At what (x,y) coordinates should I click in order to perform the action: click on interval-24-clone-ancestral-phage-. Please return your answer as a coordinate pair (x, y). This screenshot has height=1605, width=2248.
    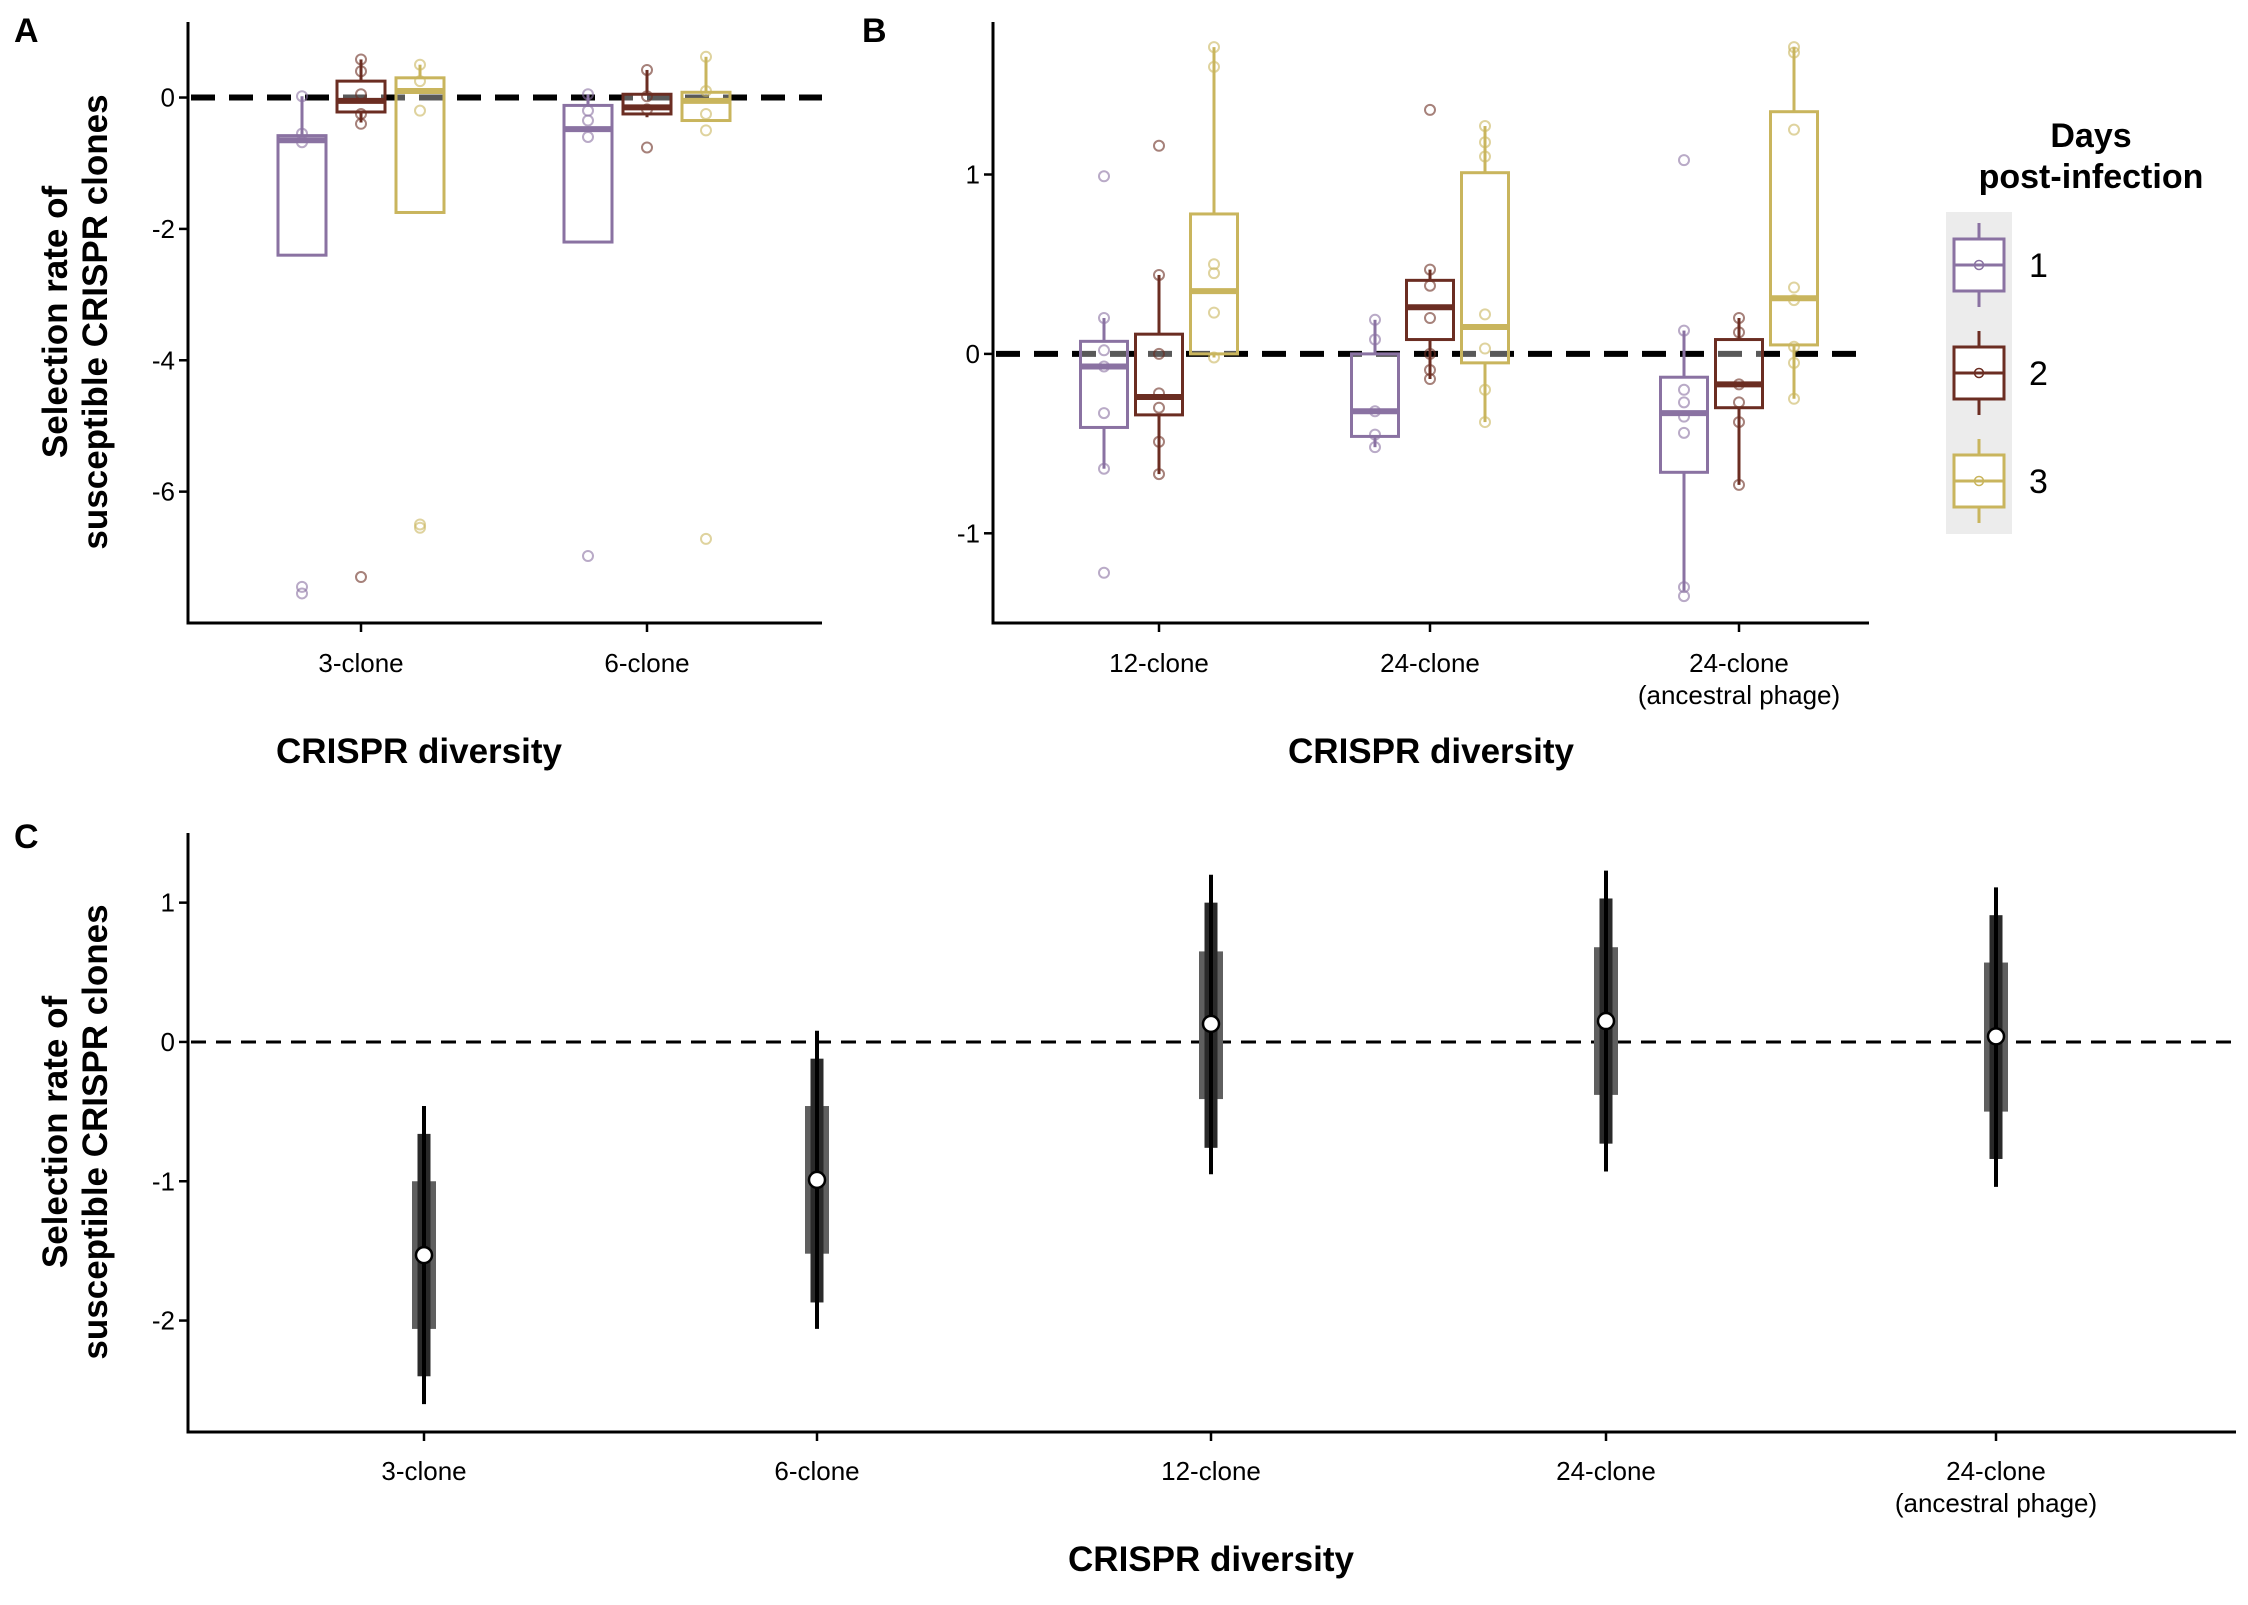
    Looking at the image, I should click on (1996, 1037).